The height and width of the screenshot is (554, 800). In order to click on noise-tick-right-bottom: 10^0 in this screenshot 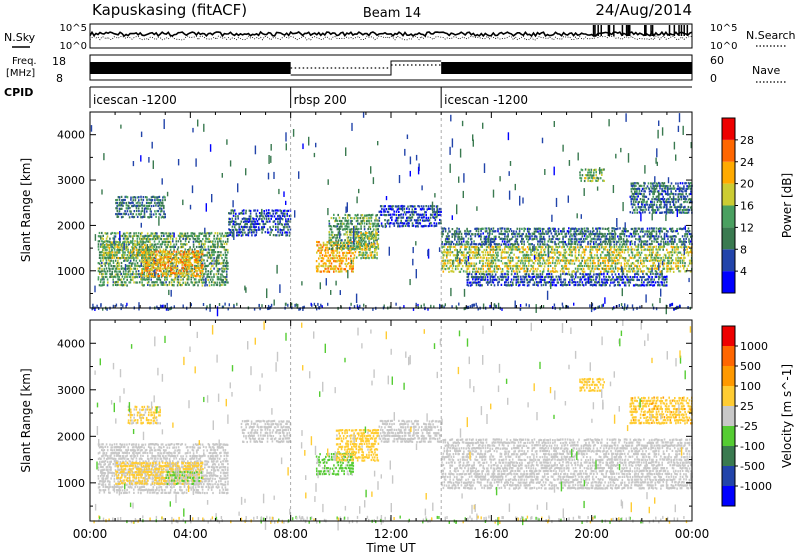, I will do `click(723, 46)`.